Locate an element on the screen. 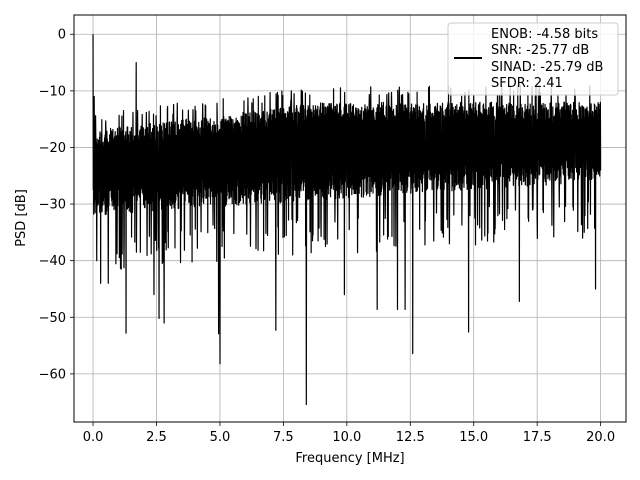  legend-box is located at coordinates (533, 59).